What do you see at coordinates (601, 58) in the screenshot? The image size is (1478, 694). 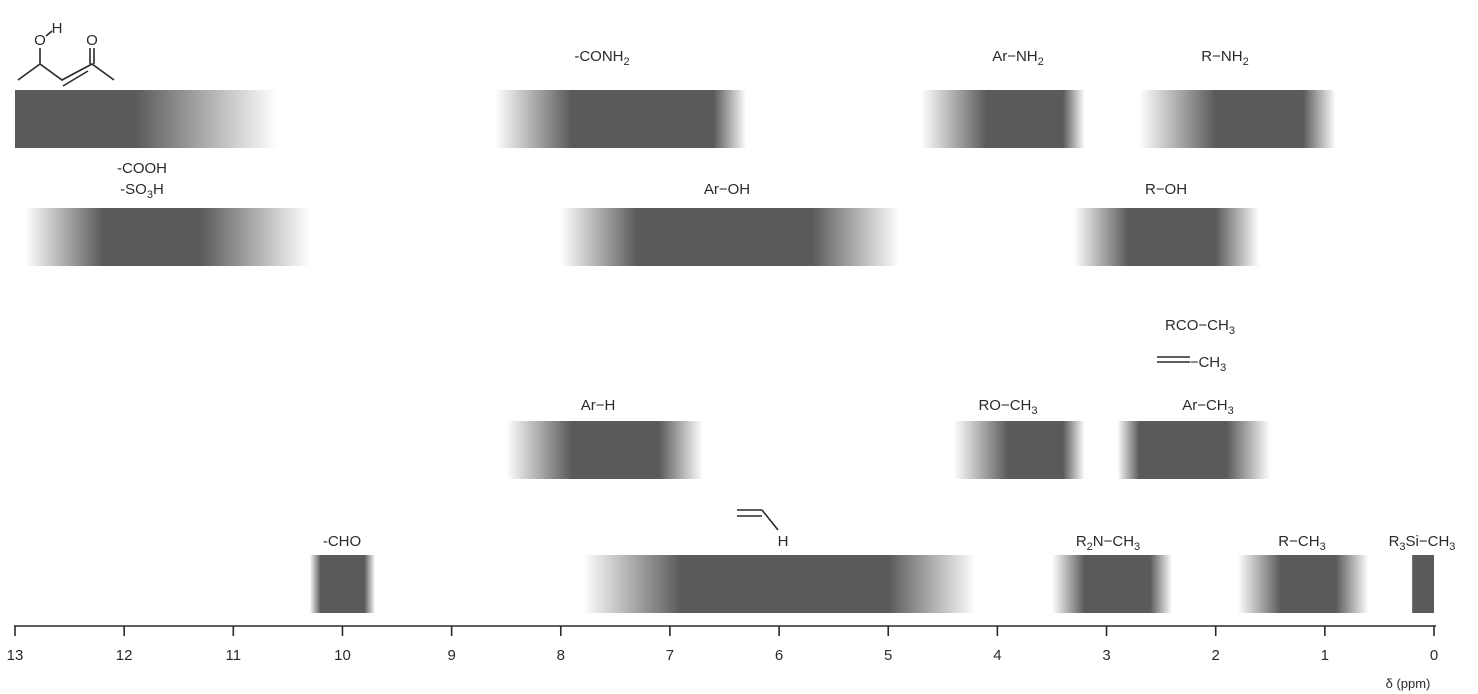 I see `label-conh2: -CONH2` at bounding box center [601, 58].